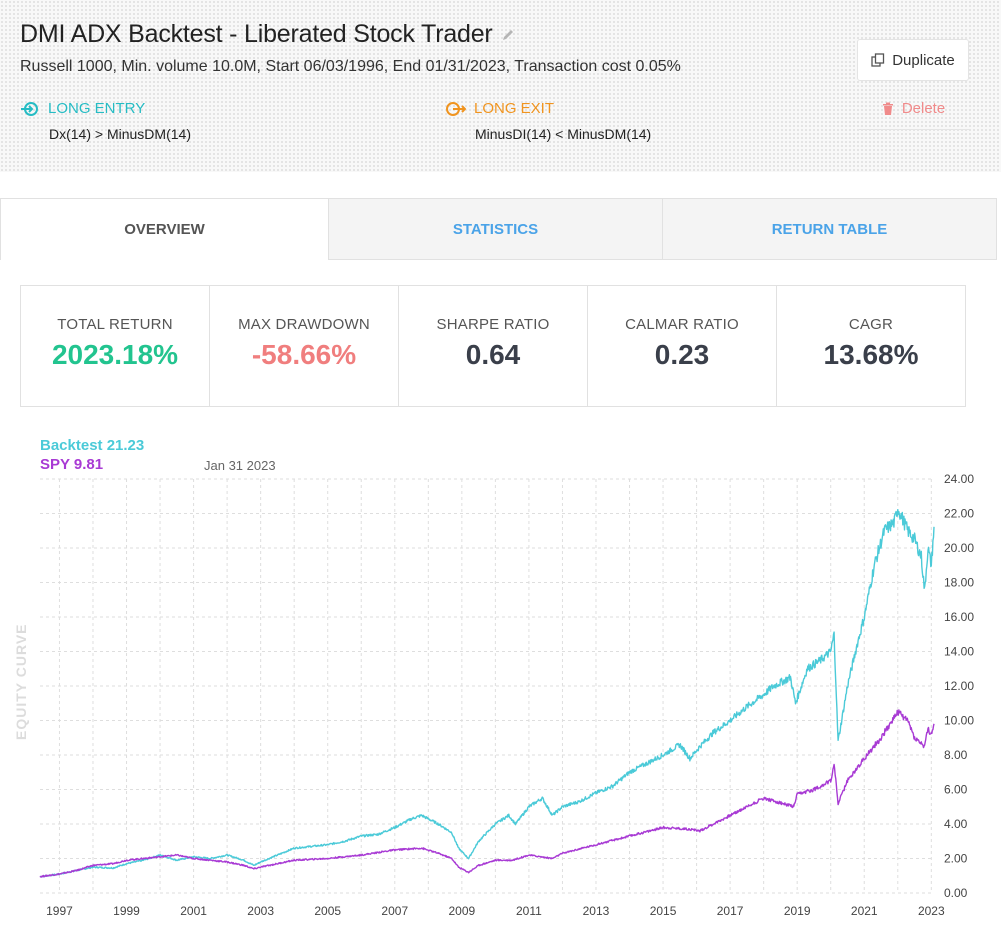 This screenshot has height=950, width=1001. I want to click on duplicate-label: Duplicate, so click(923, 60).